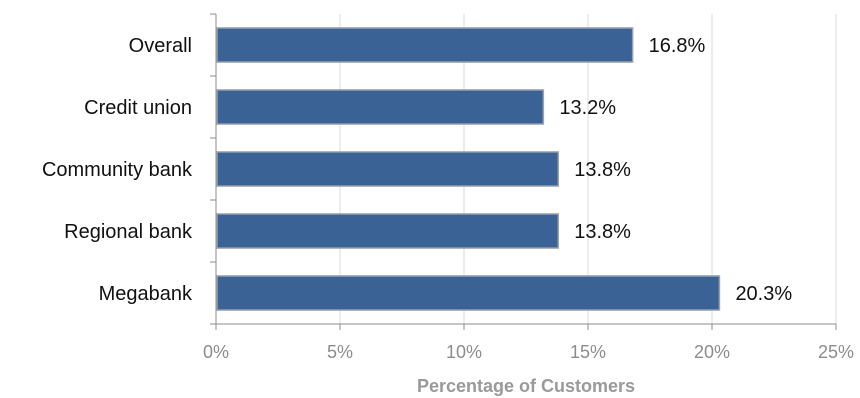  I want to click on x-tick-label: 25%, so click(836, 352).